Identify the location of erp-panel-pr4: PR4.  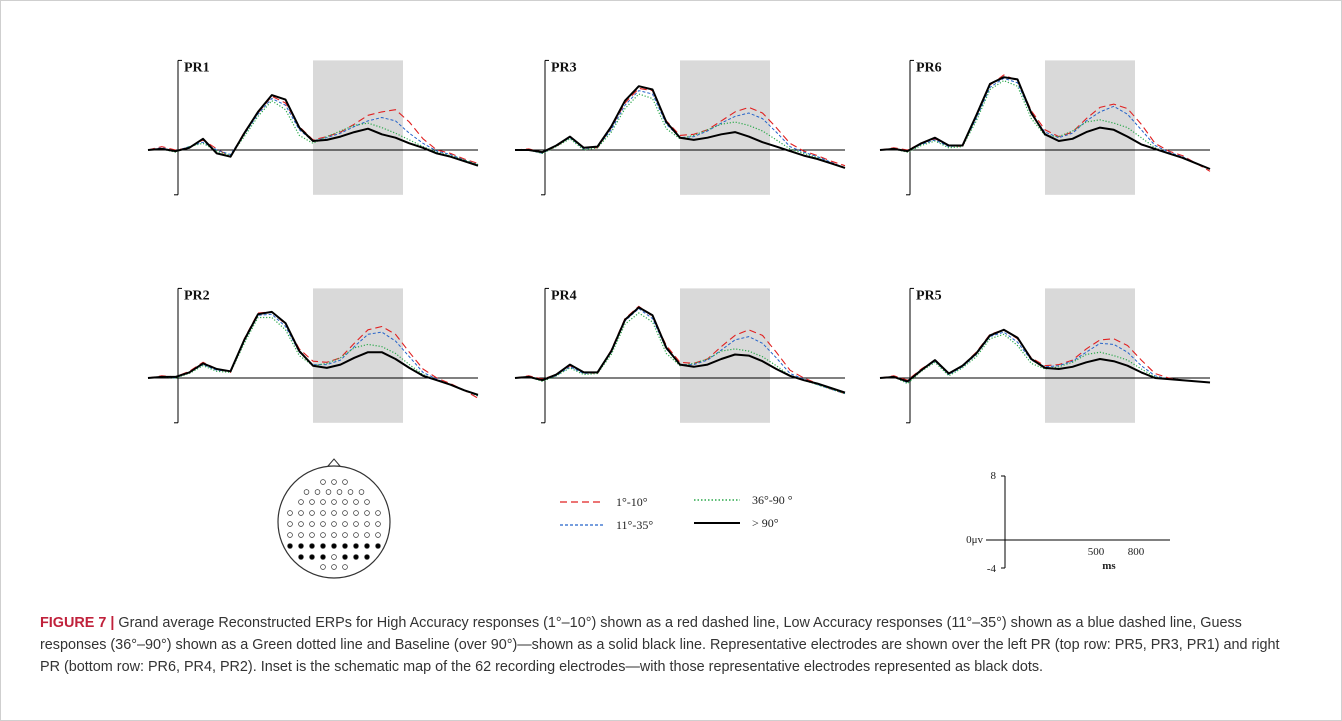
(680, 355).